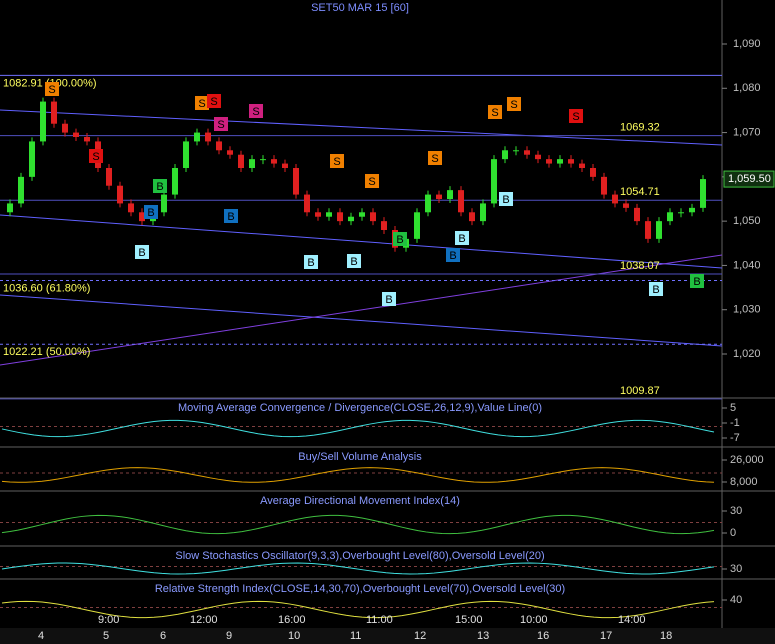 The image size is (775, 644). Describe the element at coordinates (747, 310) in the screenshot. I see `y-tick-label: 1,030` at that location.